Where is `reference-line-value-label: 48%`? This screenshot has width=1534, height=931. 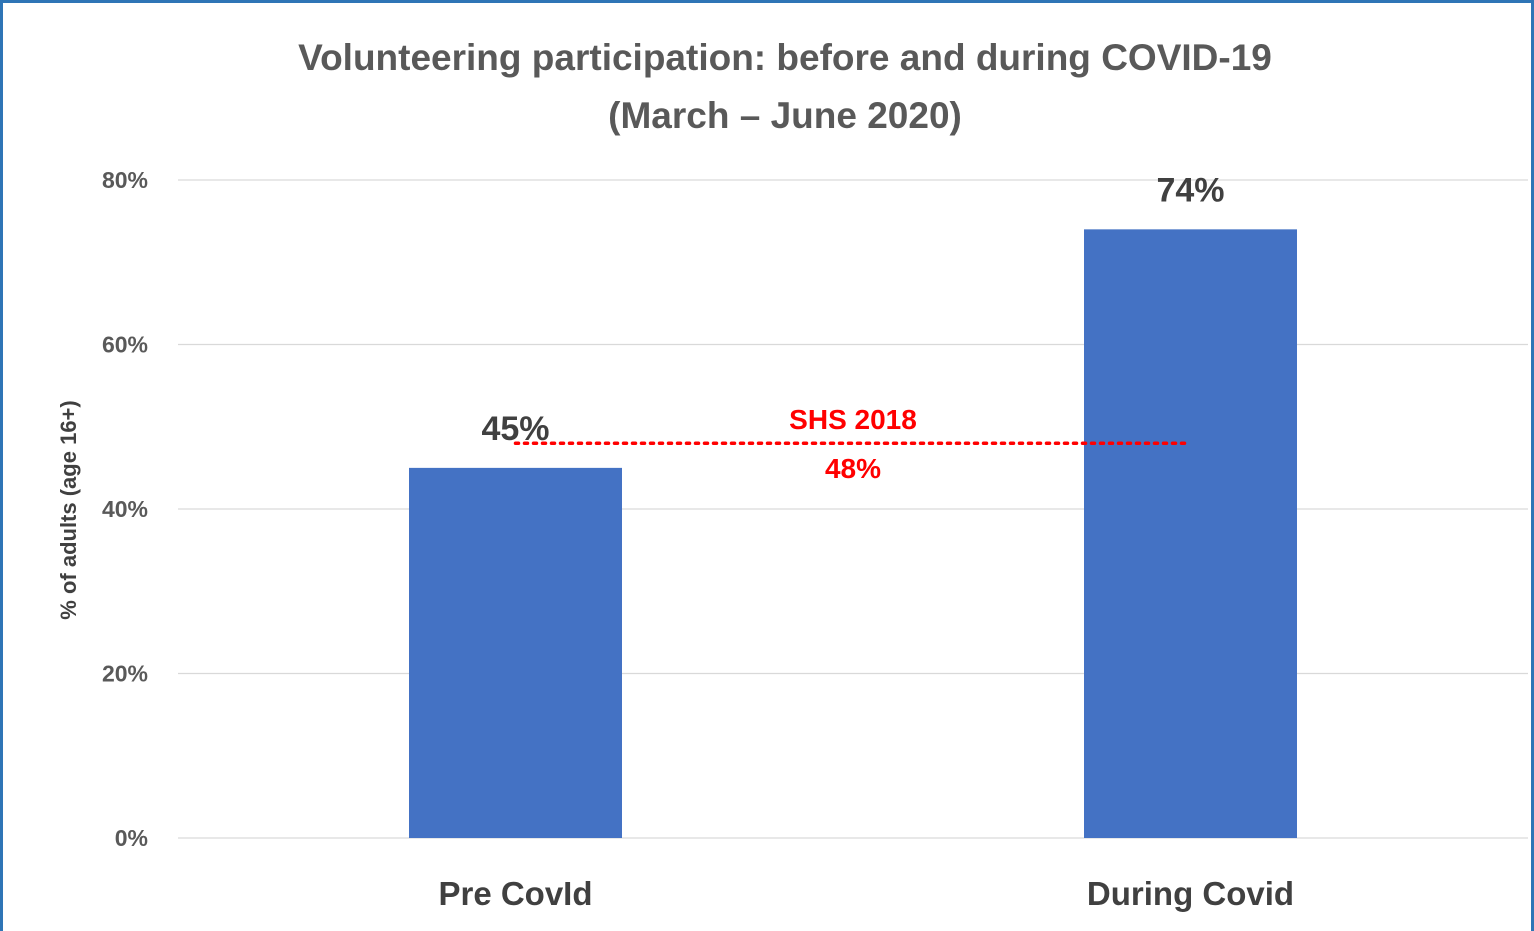
reference-line-value-label: 48% is located at coordinates (853, 468).